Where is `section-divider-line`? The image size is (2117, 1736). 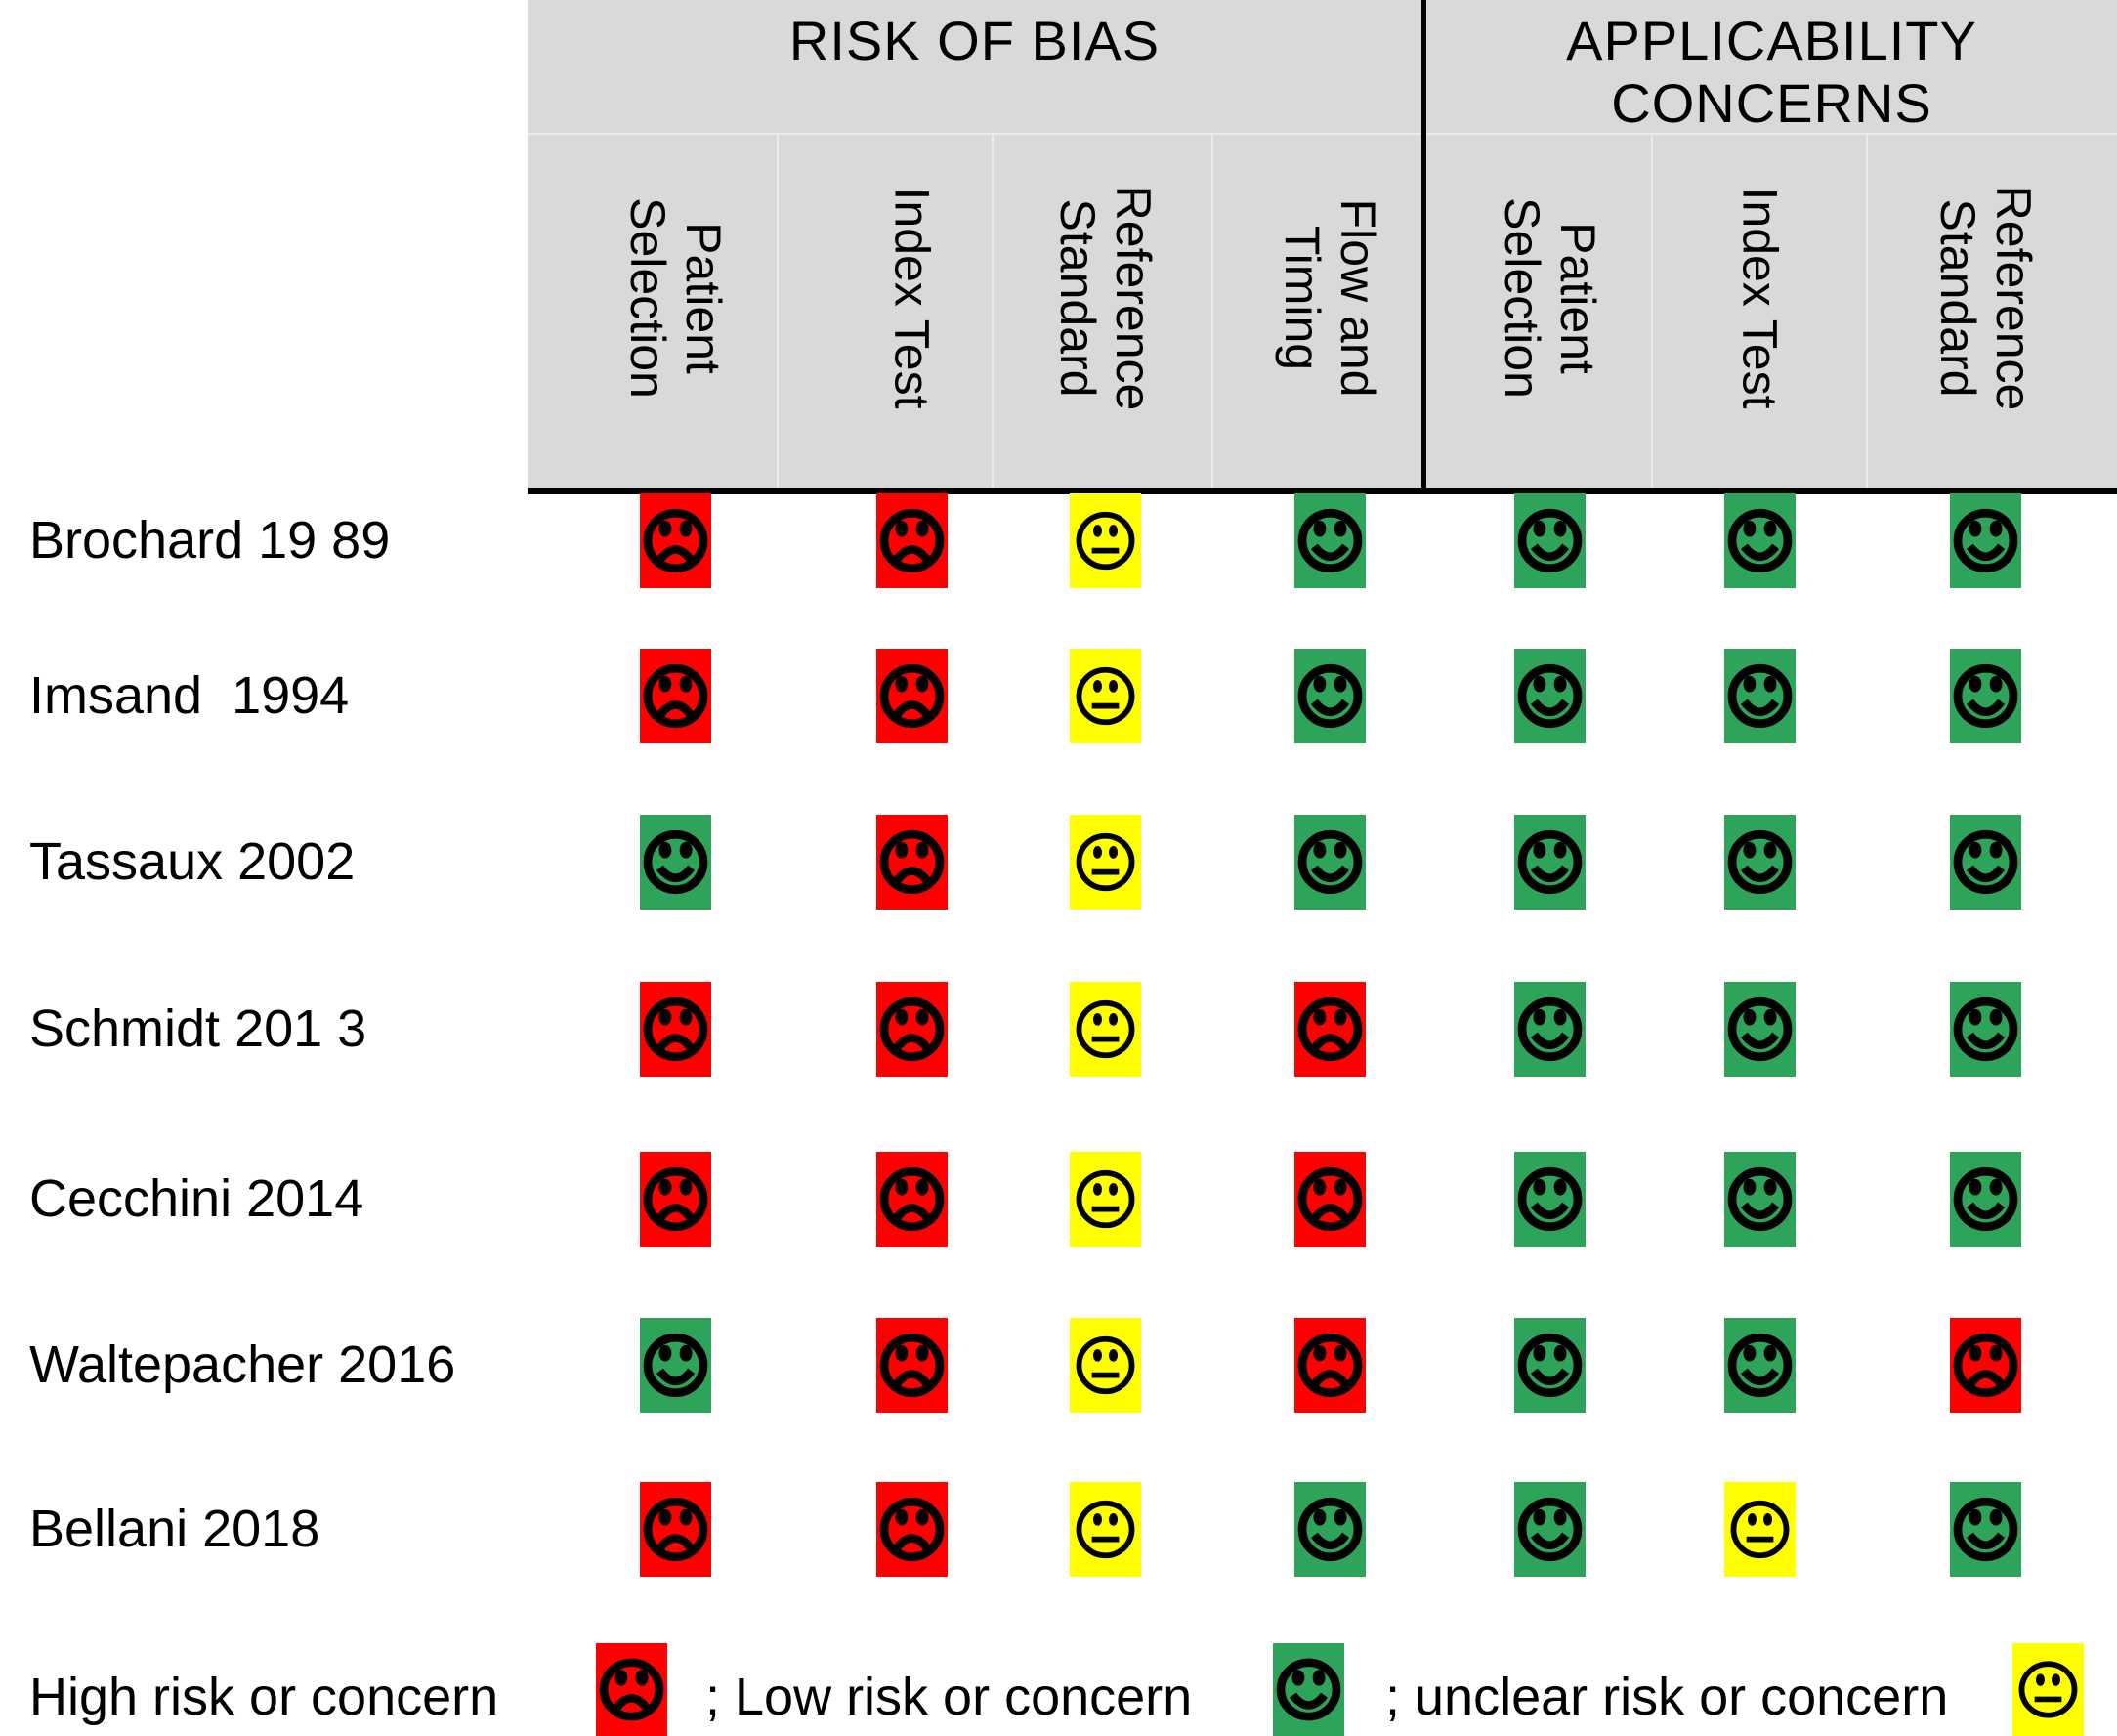 section-divider-line is located at coordinates (1424, 247).